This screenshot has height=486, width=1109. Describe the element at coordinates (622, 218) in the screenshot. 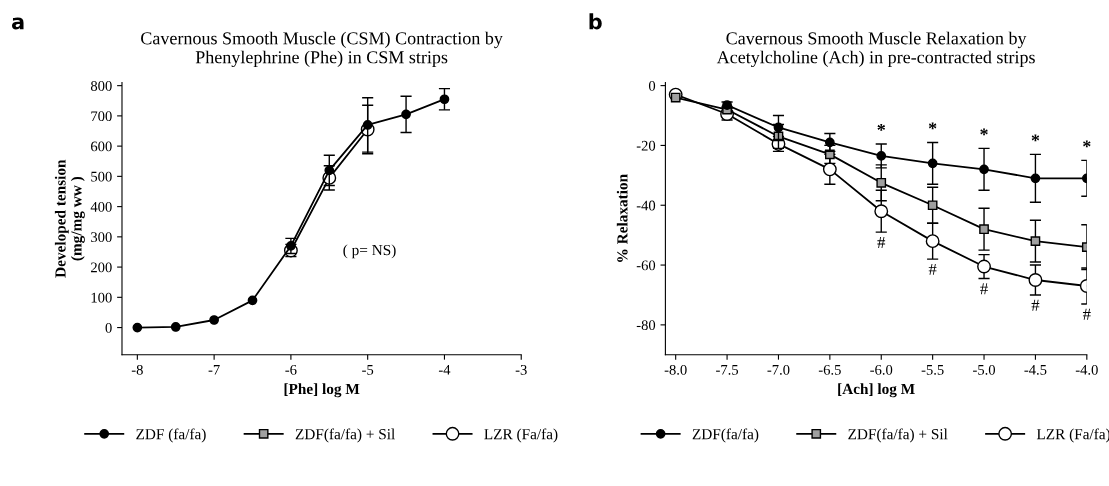

I see `y-axis-title: % Relaxation` at that location.